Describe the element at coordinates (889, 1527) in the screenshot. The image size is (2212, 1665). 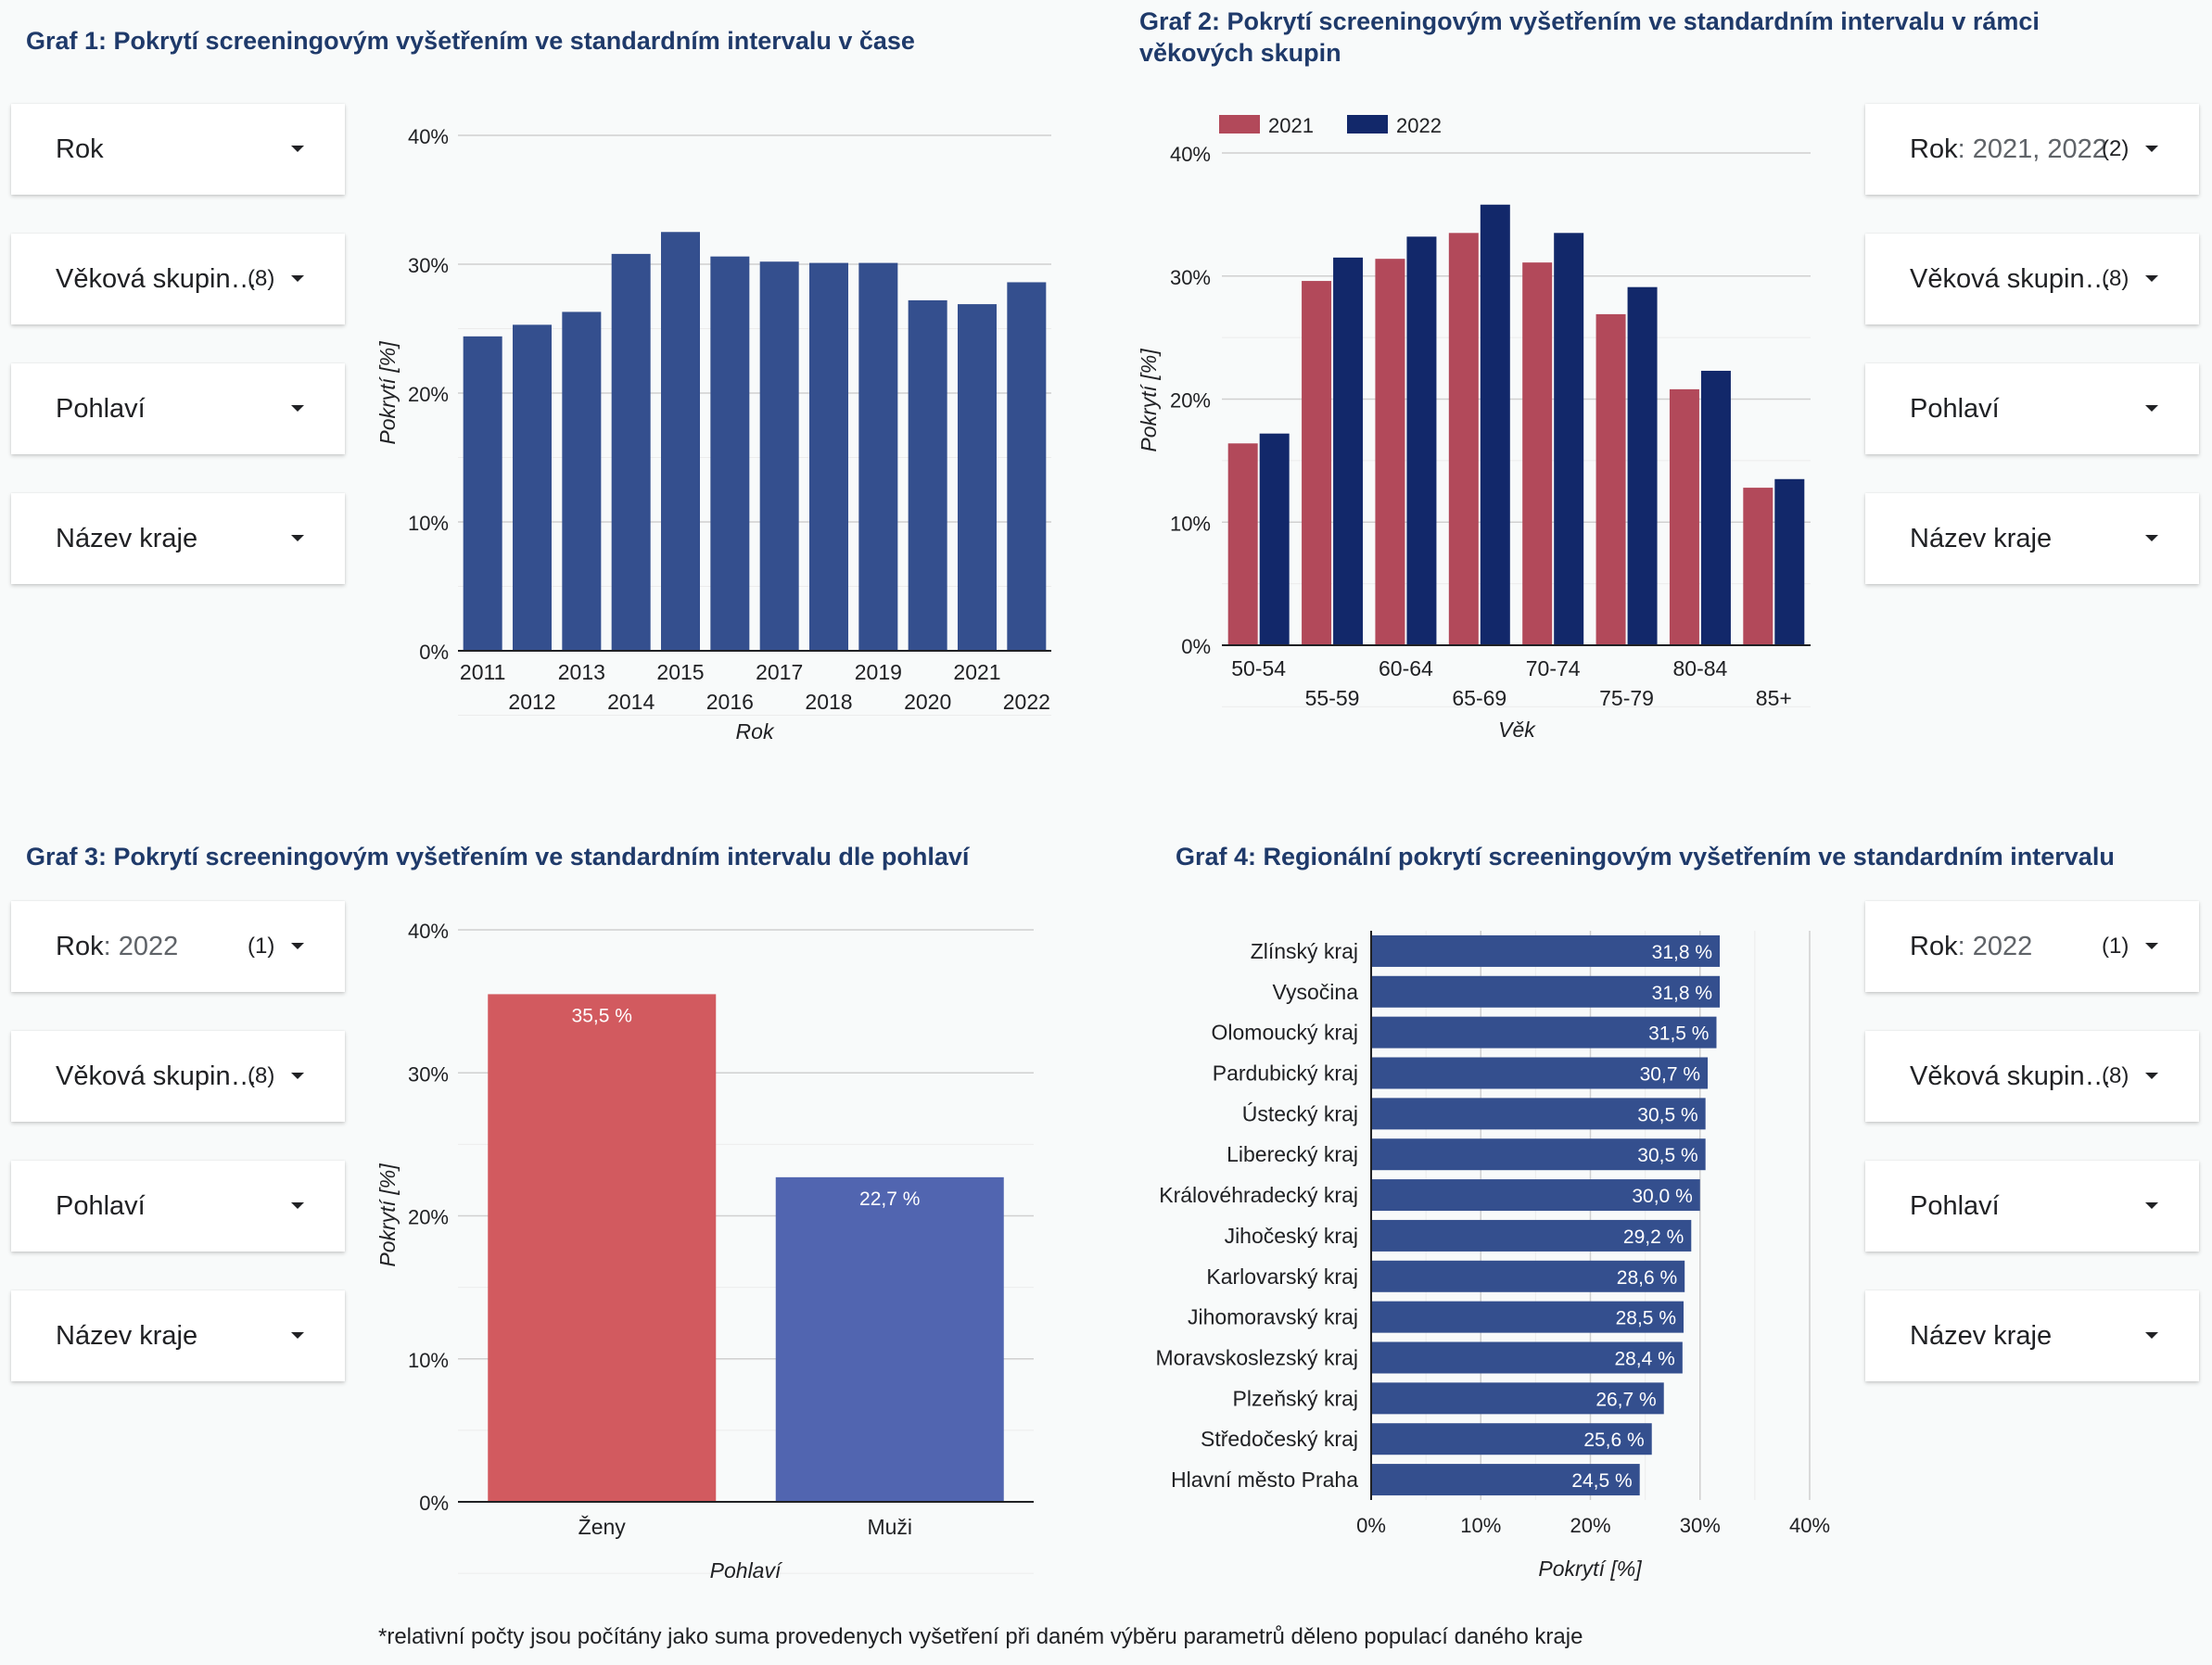
I see `x-tick-label: Muži` at that location.